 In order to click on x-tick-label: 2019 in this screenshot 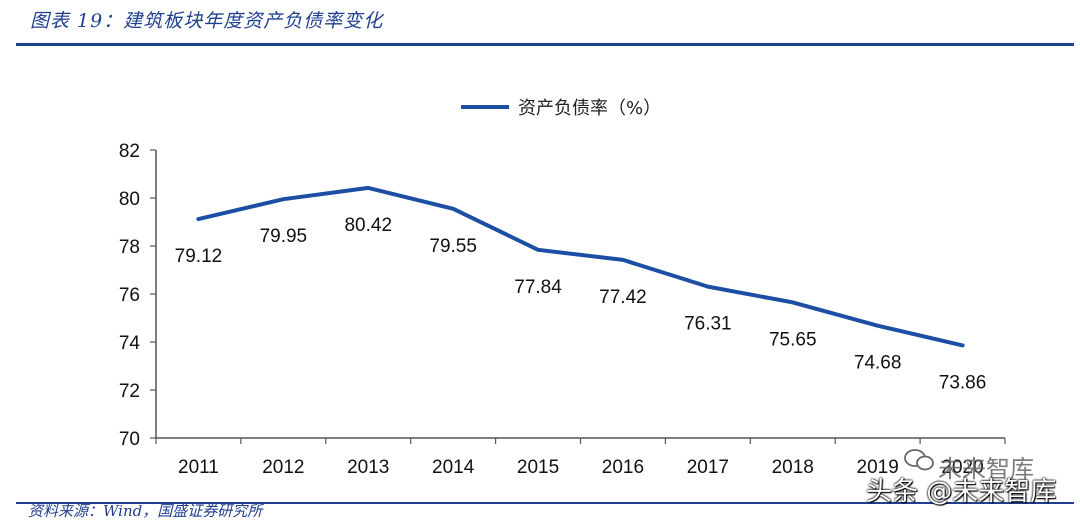, I will do `click(878, 467)`.